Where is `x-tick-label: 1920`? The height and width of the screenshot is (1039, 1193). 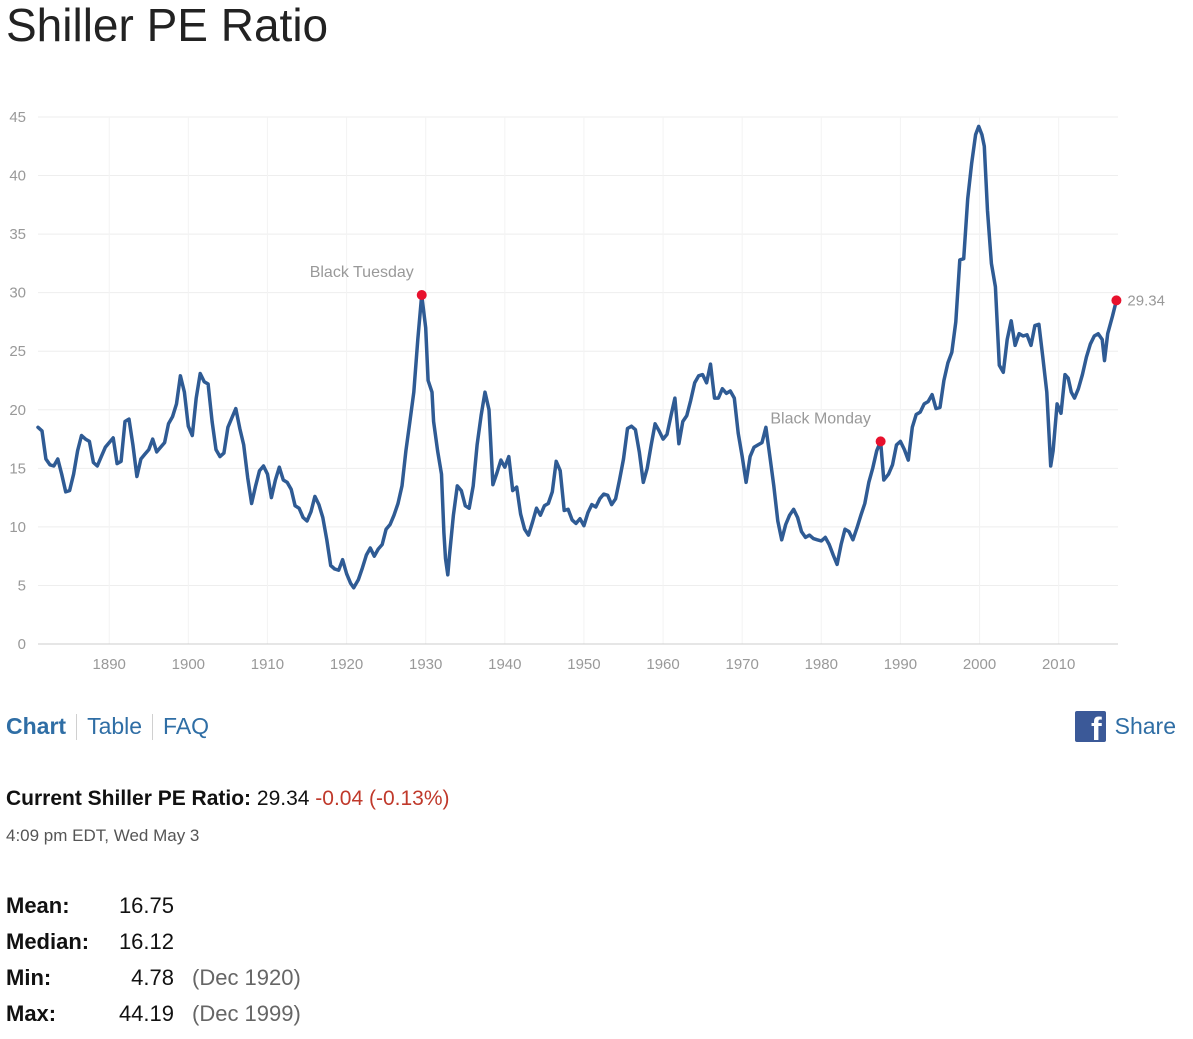 x-tick-label: 1920 is located at coordinates (346, 664).